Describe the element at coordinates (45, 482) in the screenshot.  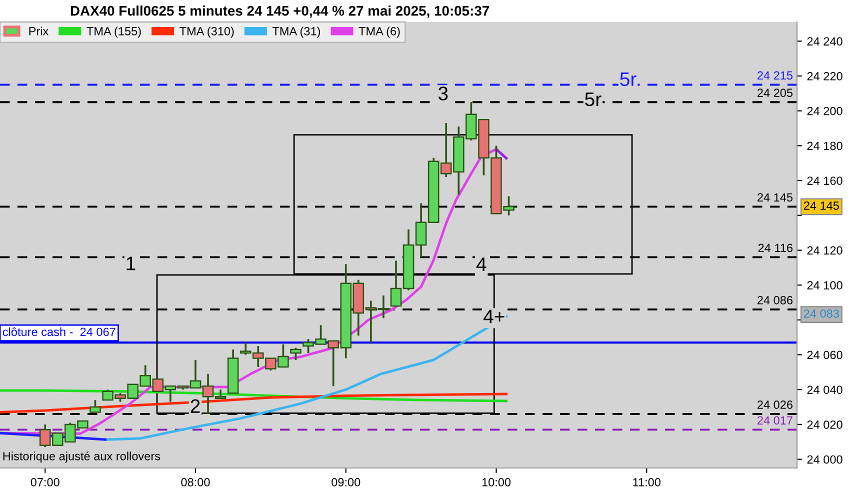
I see `x-tick-label: 07:00` at that location.